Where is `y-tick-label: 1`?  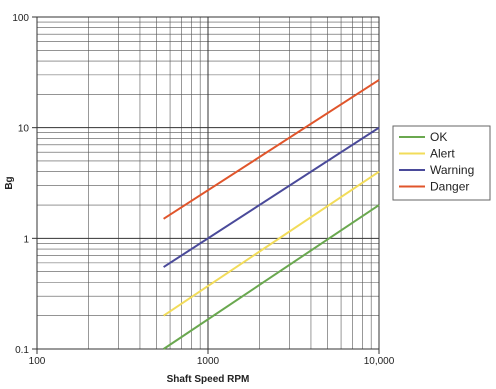 y-tick-label: 1 is located at coordinates (26, 239).